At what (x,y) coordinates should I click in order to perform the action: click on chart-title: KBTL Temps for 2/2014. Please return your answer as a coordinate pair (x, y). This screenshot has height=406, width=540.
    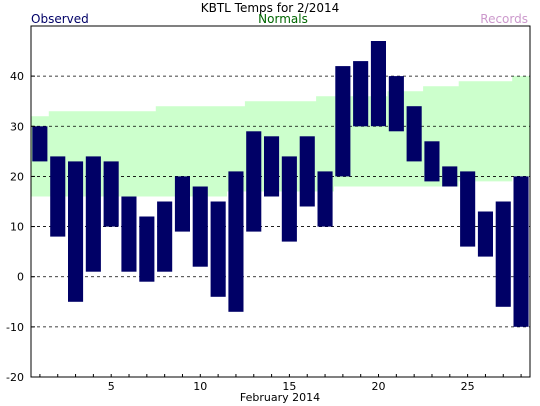
    Looking at the image, I should click on (270, 8).